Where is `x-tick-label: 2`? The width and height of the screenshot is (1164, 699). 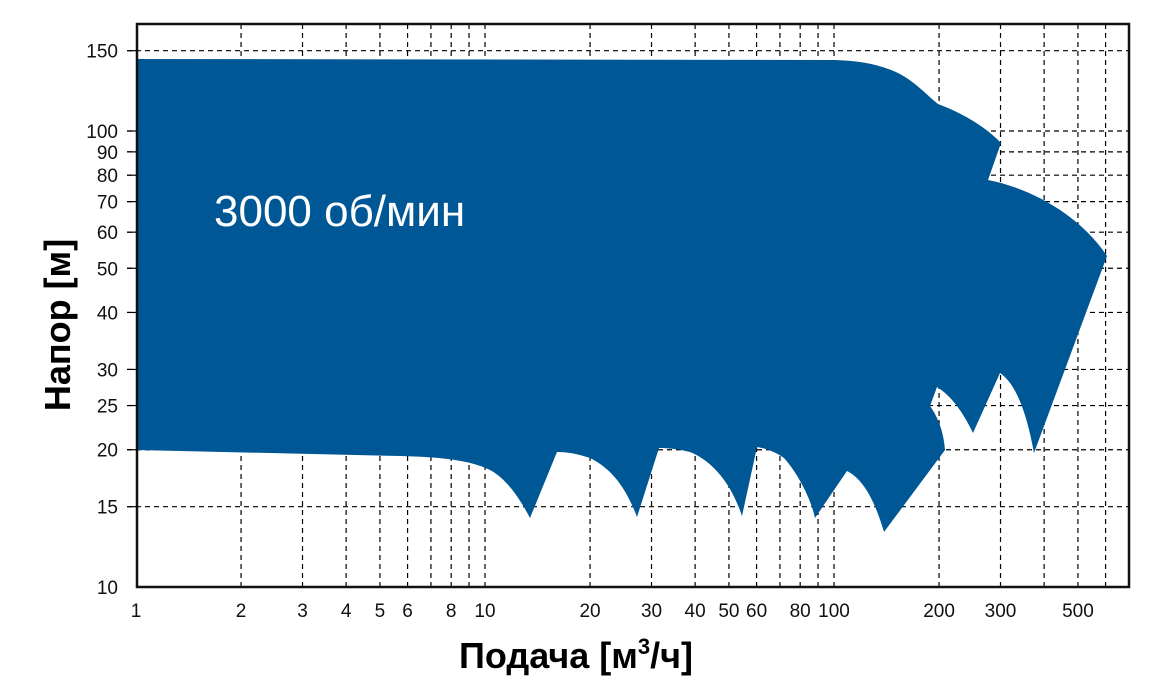
x-tick-label: 2 is located at coordinates (241, 611).